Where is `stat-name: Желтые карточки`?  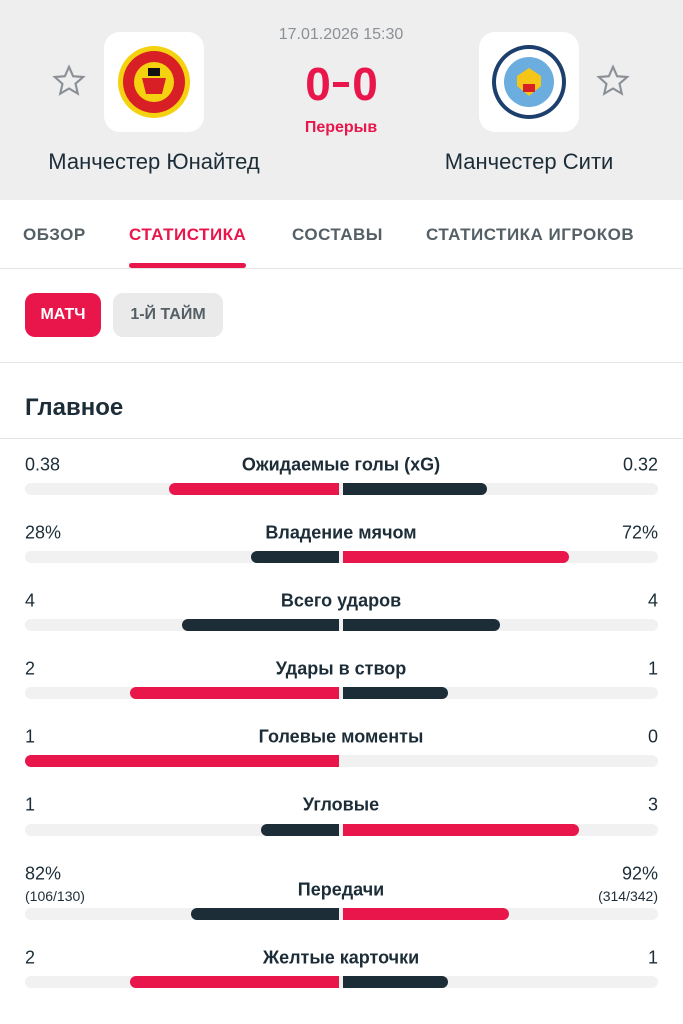
stat-name: Желтые карточки is located at coordinates (341, 957).